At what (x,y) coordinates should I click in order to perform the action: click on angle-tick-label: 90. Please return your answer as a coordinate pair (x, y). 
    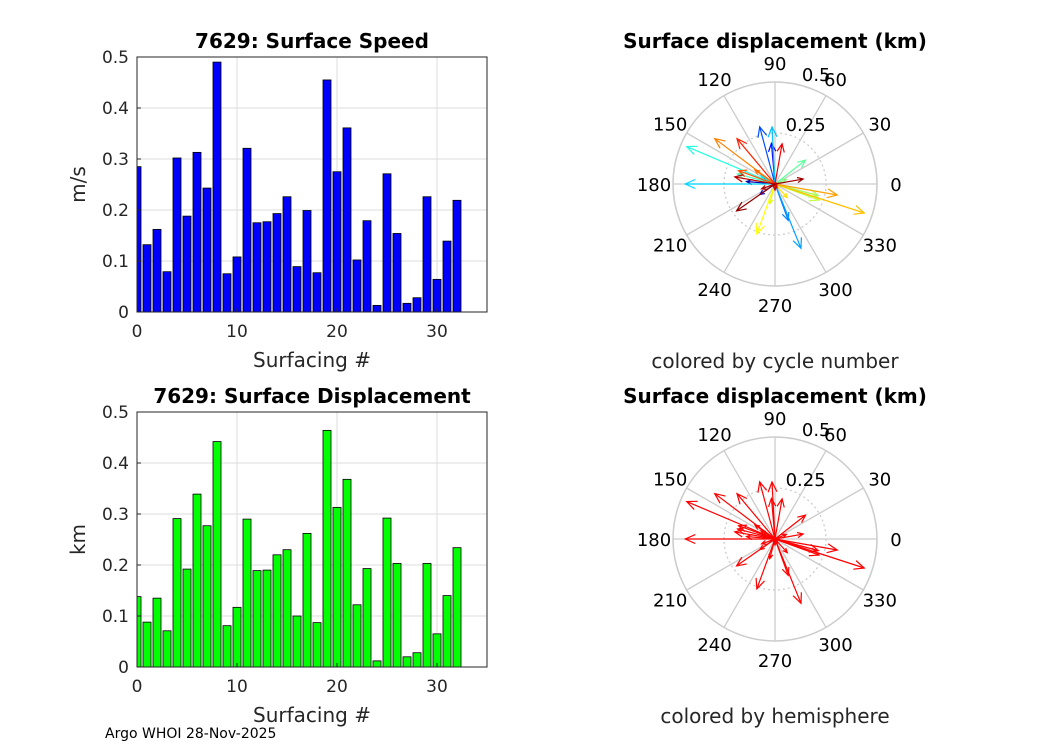
    Looking at the image, I should click on (775, 64).